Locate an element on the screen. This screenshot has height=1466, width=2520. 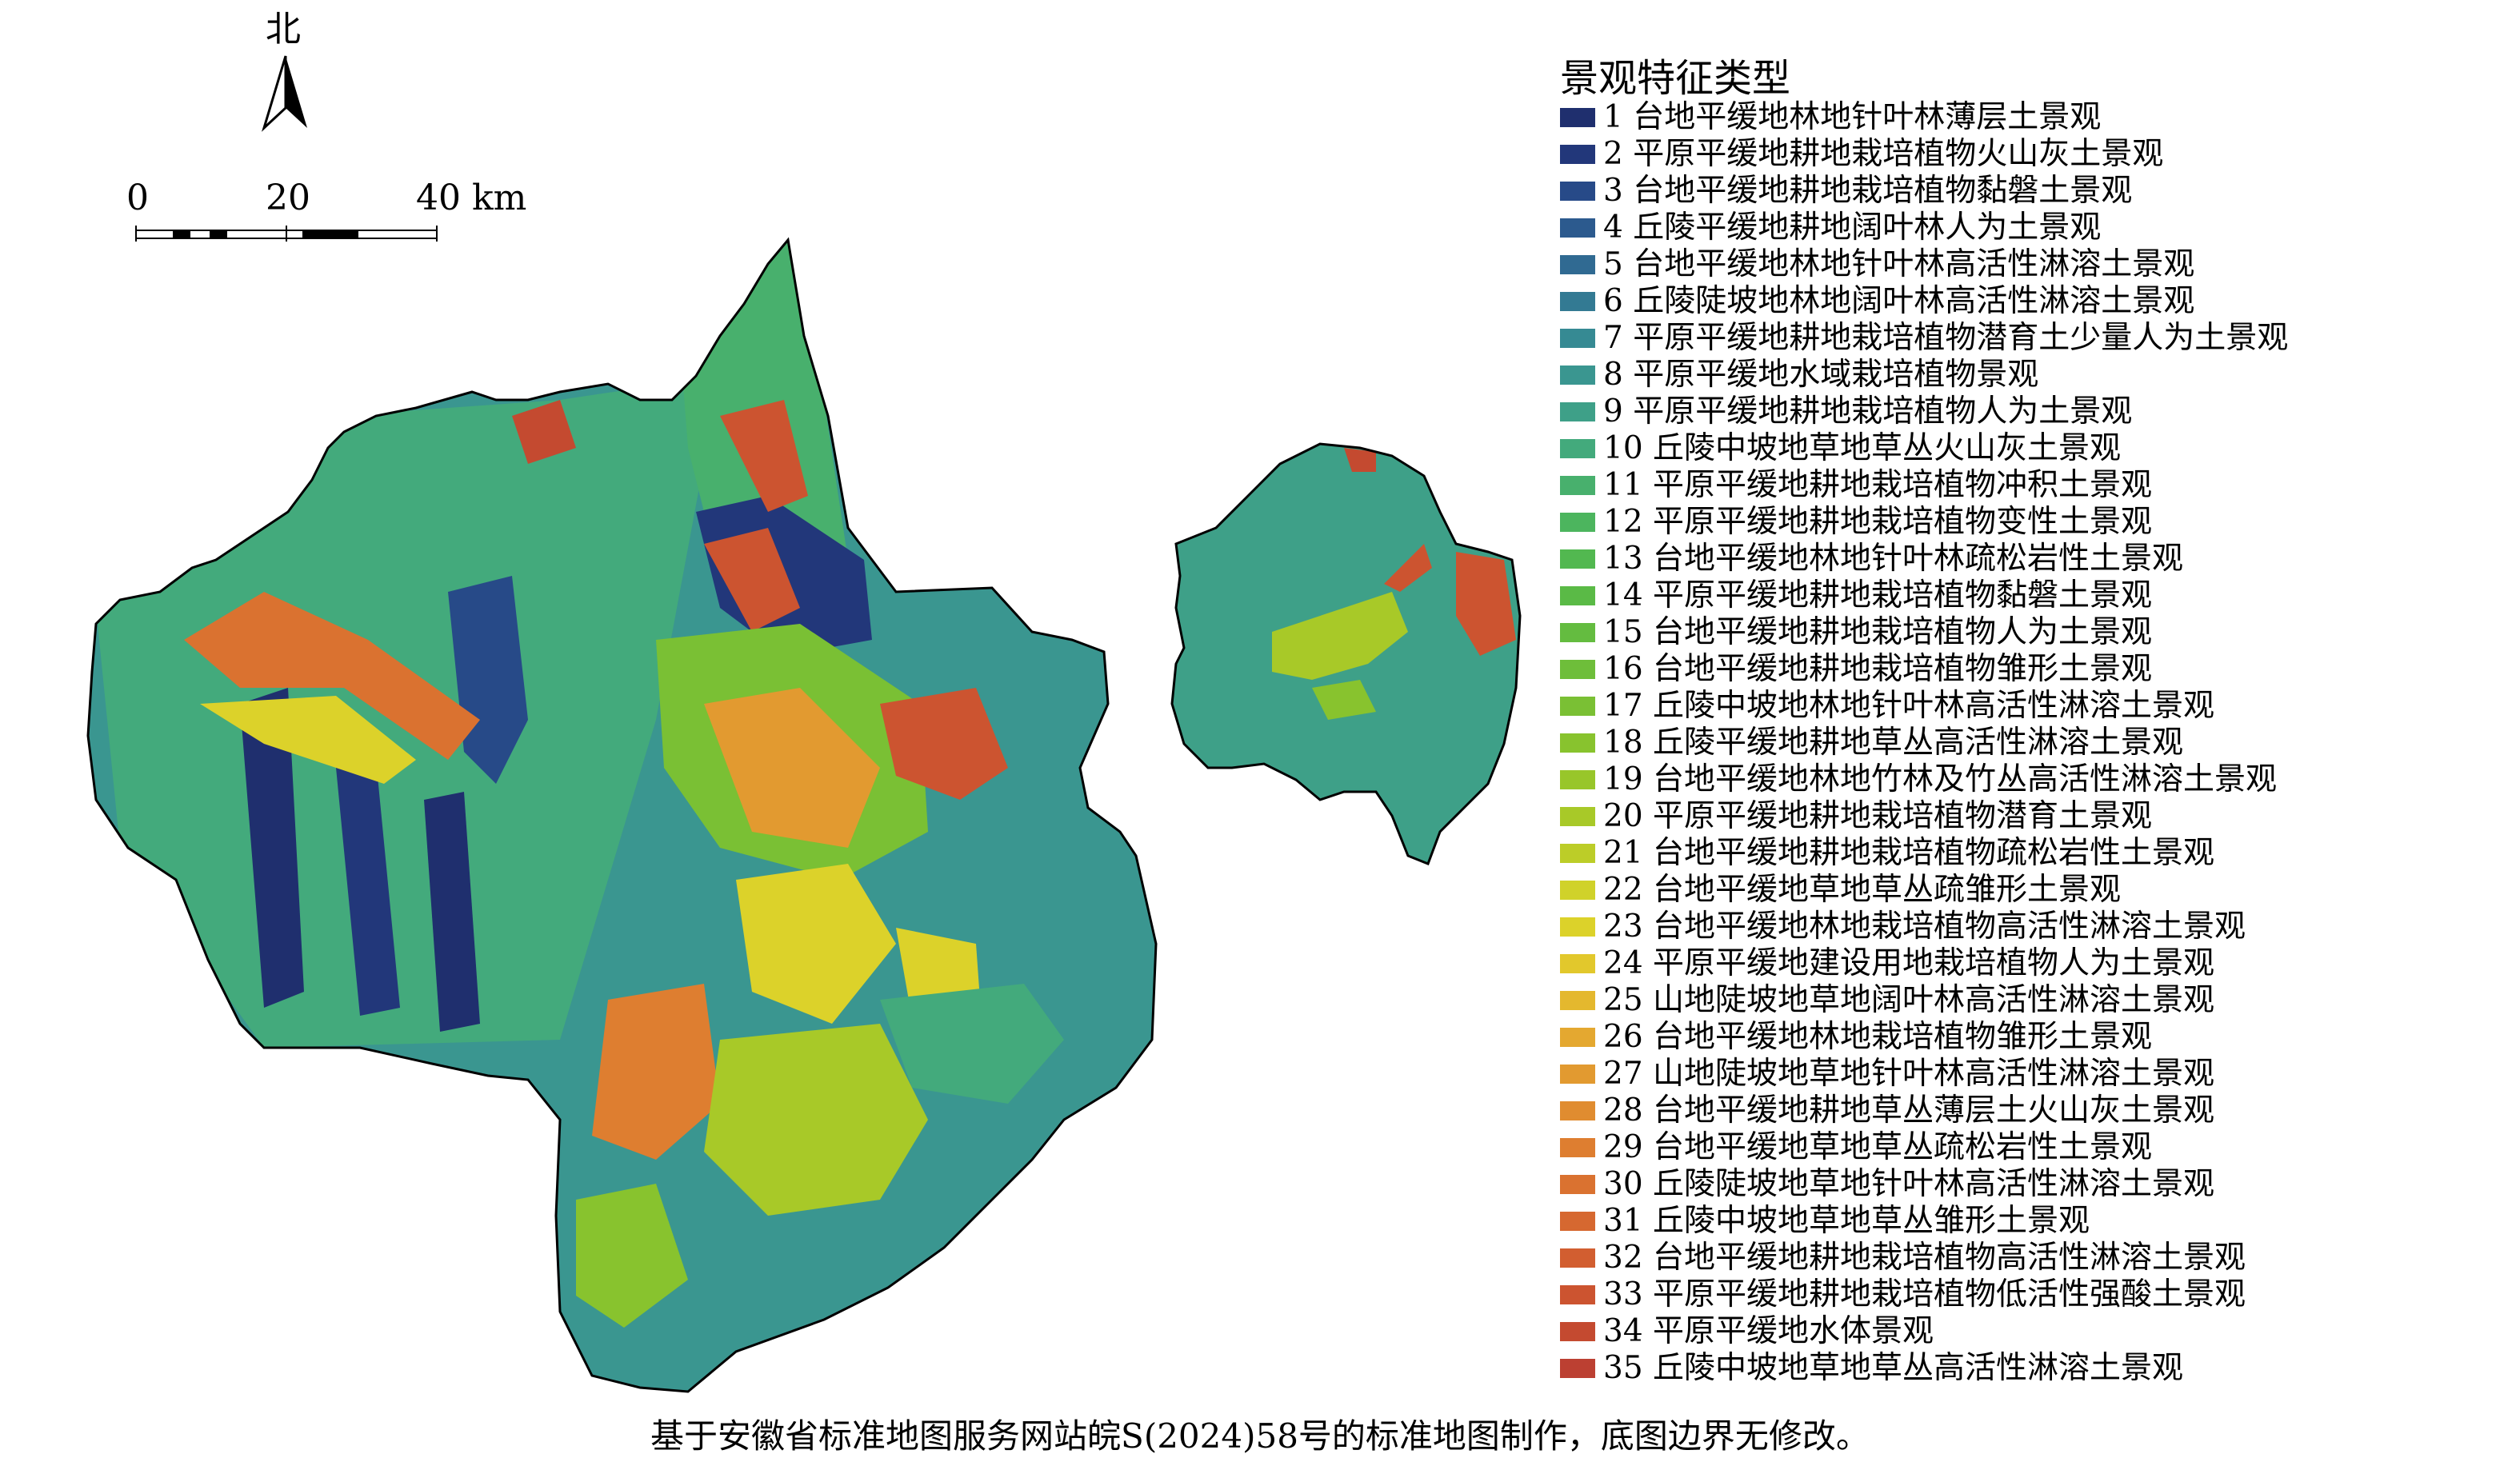
legend-item: 16 台地平缓地耕地栽培植物雏形土景观 is located at coordinates (1856, 669).